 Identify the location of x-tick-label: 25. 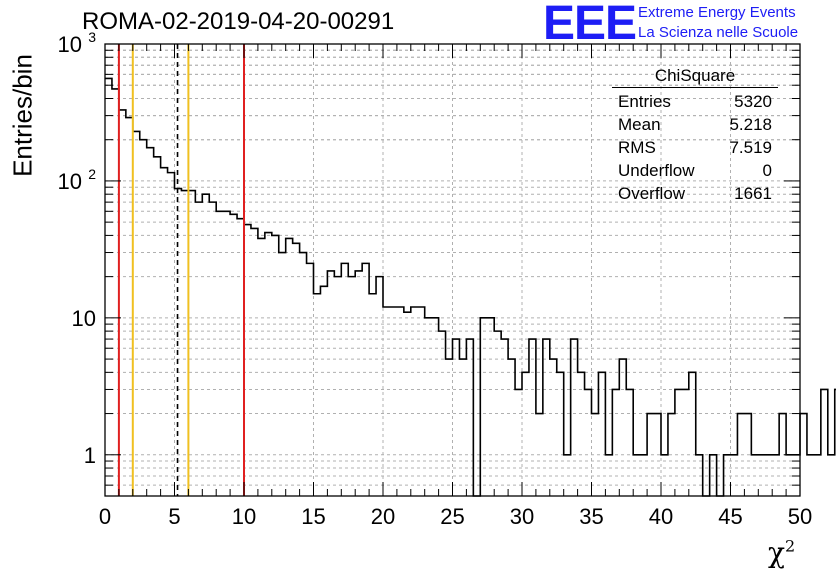
(452, 516).